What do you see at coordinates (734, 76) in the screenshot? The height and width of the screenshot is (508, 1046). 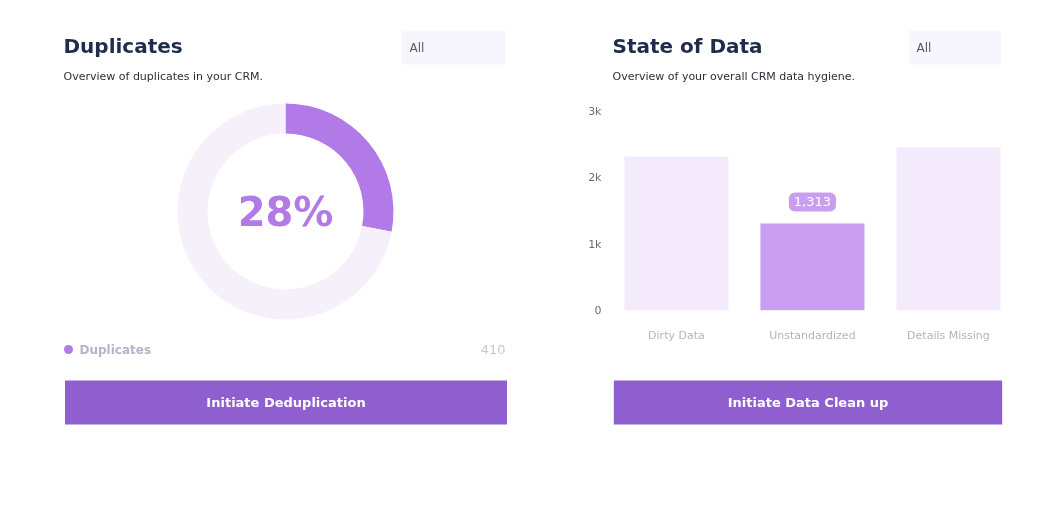 I see `chart-subtitle: Overview of your overall CRM data hygiene.` at bounding box center [734, 76].